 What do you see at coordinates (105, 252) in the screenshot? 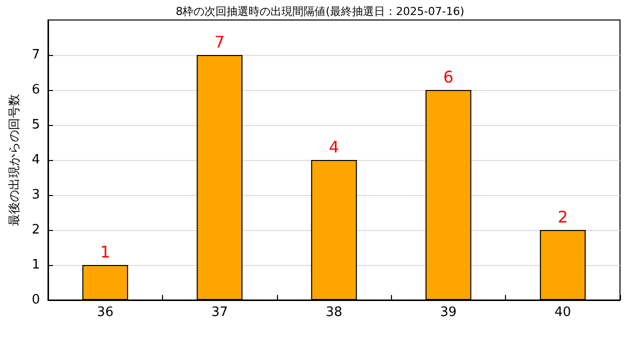
I see `data-label: 1` at bounding box center [105, 252].